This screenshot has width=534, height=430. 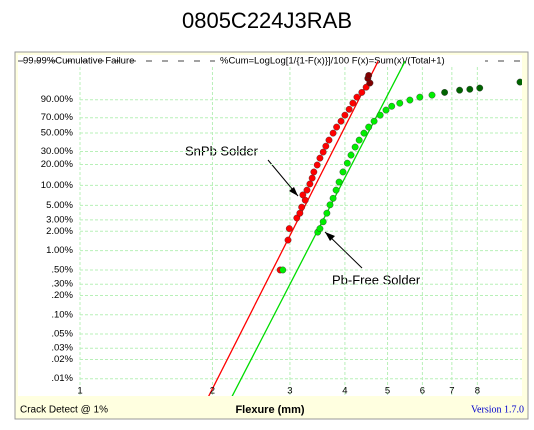 I want to click on y-tick-label: .30%, so click(x=62, y=284).